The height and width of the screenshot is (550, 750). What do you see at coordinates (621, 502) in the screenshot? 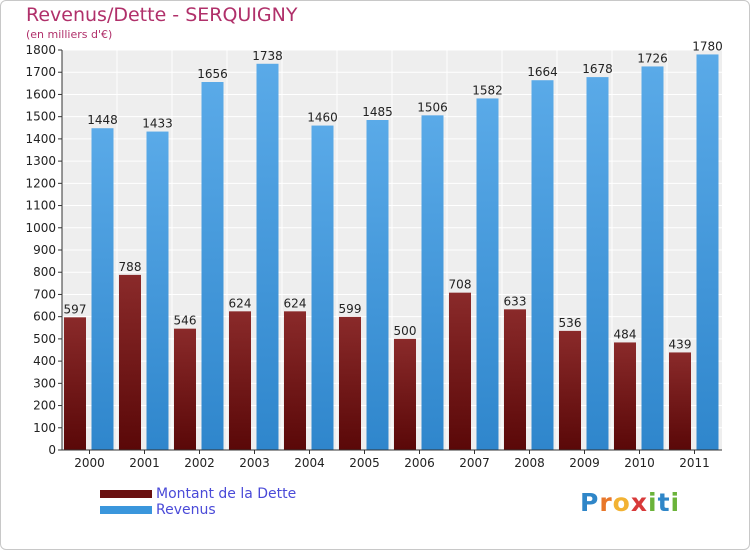
I see `logo-letter-2: o` at bounding box center [621, 502].